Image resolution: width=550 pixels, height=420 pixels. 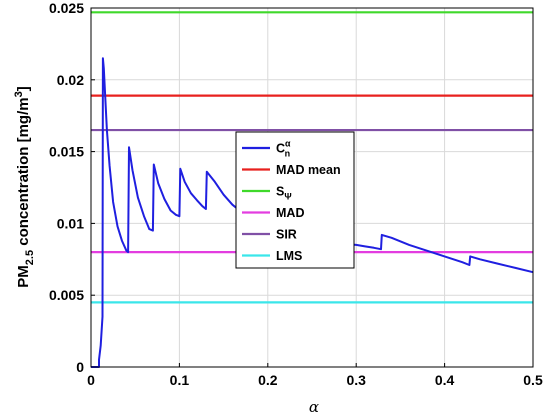 I want to click on y-tick-label: 0.005, so click(x=66, y=295).